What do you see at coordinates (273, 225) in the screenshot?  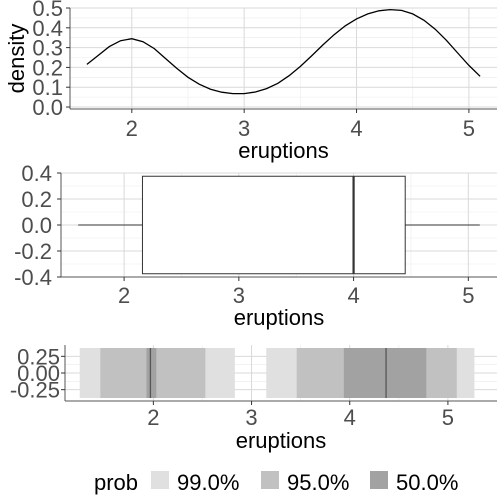 I see `box-iqr` at bounding box center [273, 225].